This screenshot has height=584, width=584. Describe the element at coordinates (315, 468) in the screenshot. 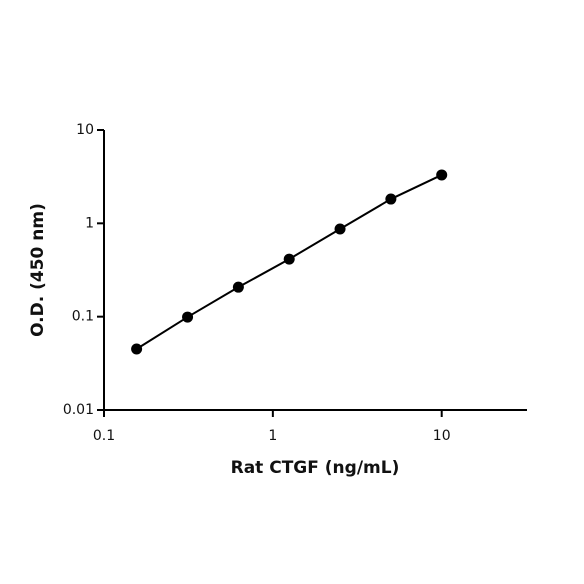

I see `x-axis-title: Rat CTGF (ng/mL)` at that location.